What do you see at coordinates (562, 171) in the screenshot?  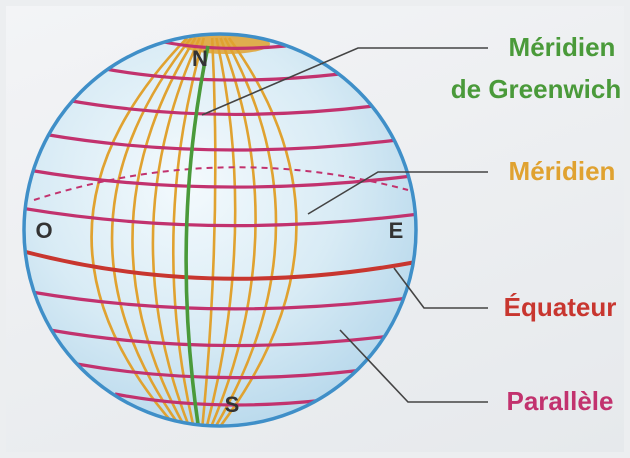 I see `label-meridian: Méridien` at bounding box center [562, 171].